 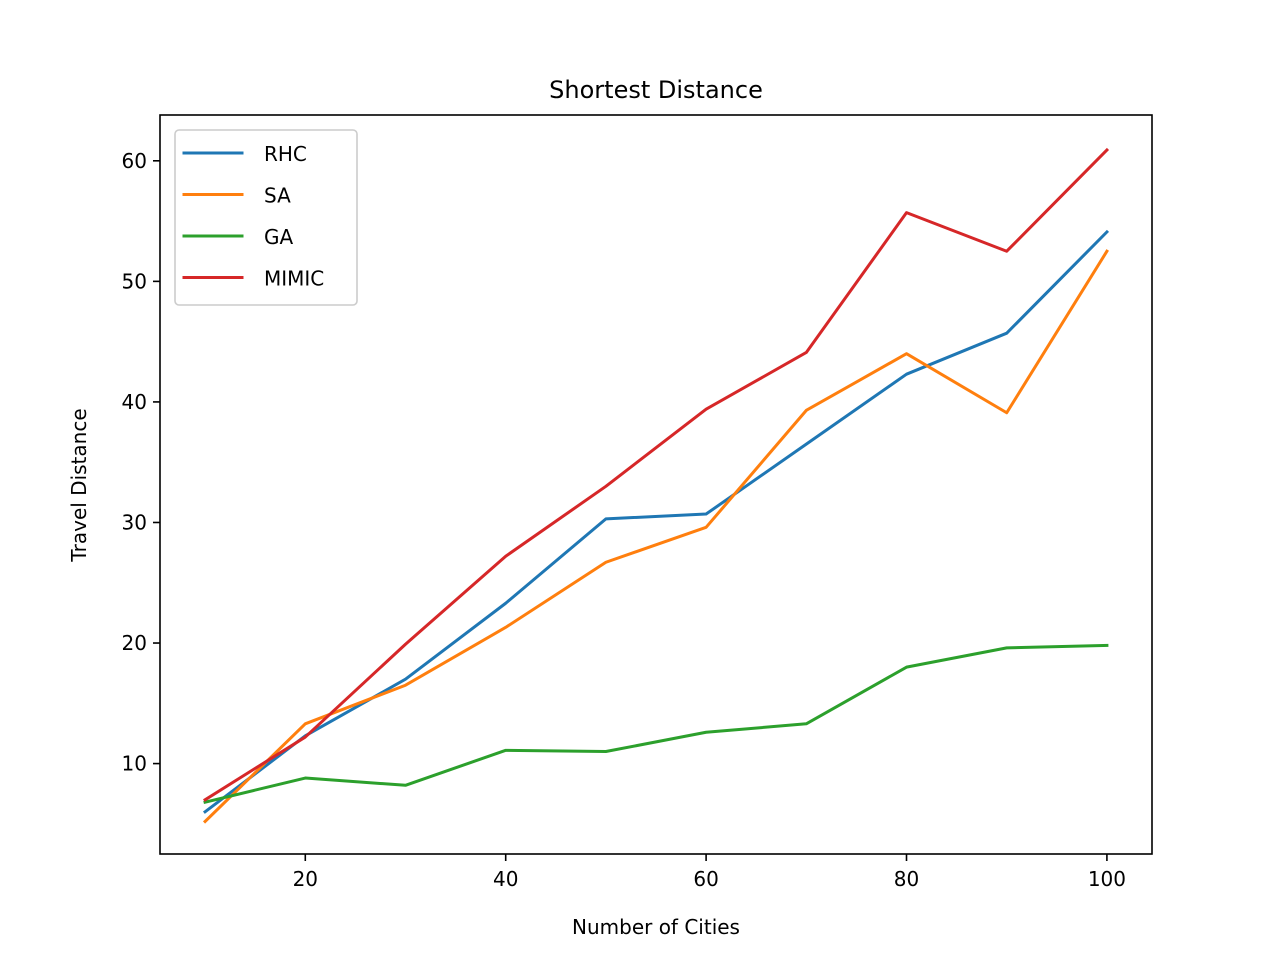 I want to click on legend-label-mimic: MIMIC, so click(x=294, y=279).